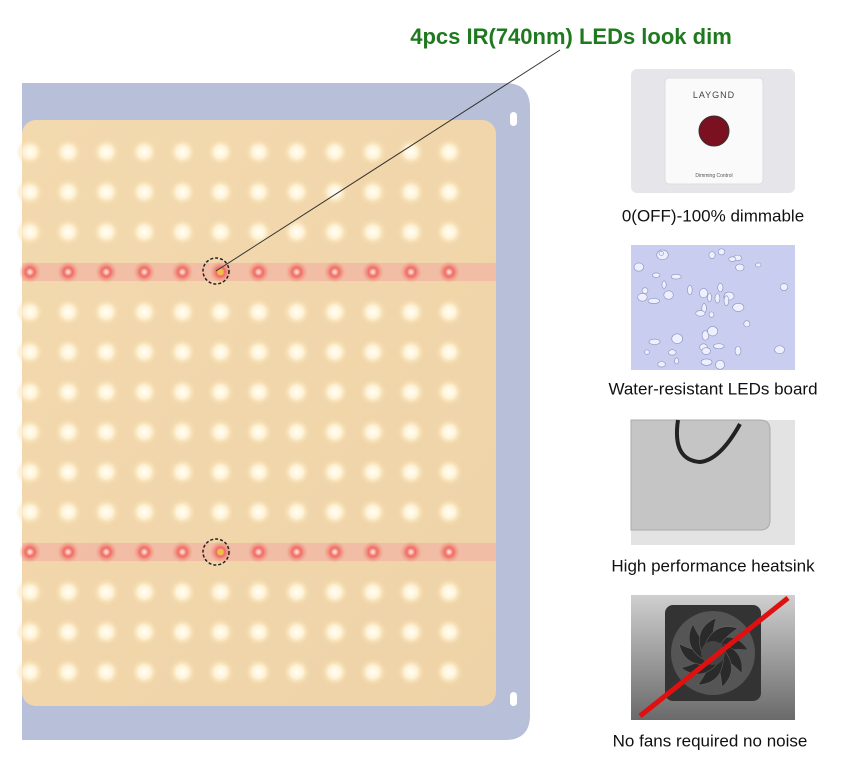 The height and width of the screenshot is (769, 854). I want to click on dimmer-label: Dimming Control, so click(713, 176).